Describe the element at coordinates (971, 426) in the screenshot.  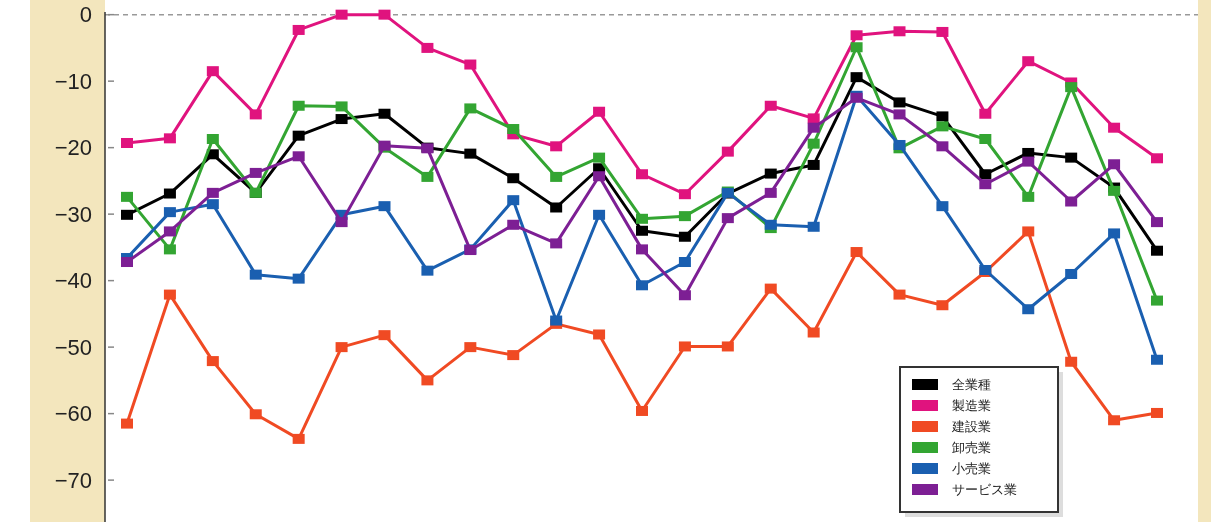
I see `legend-label: 建設業` at that location.